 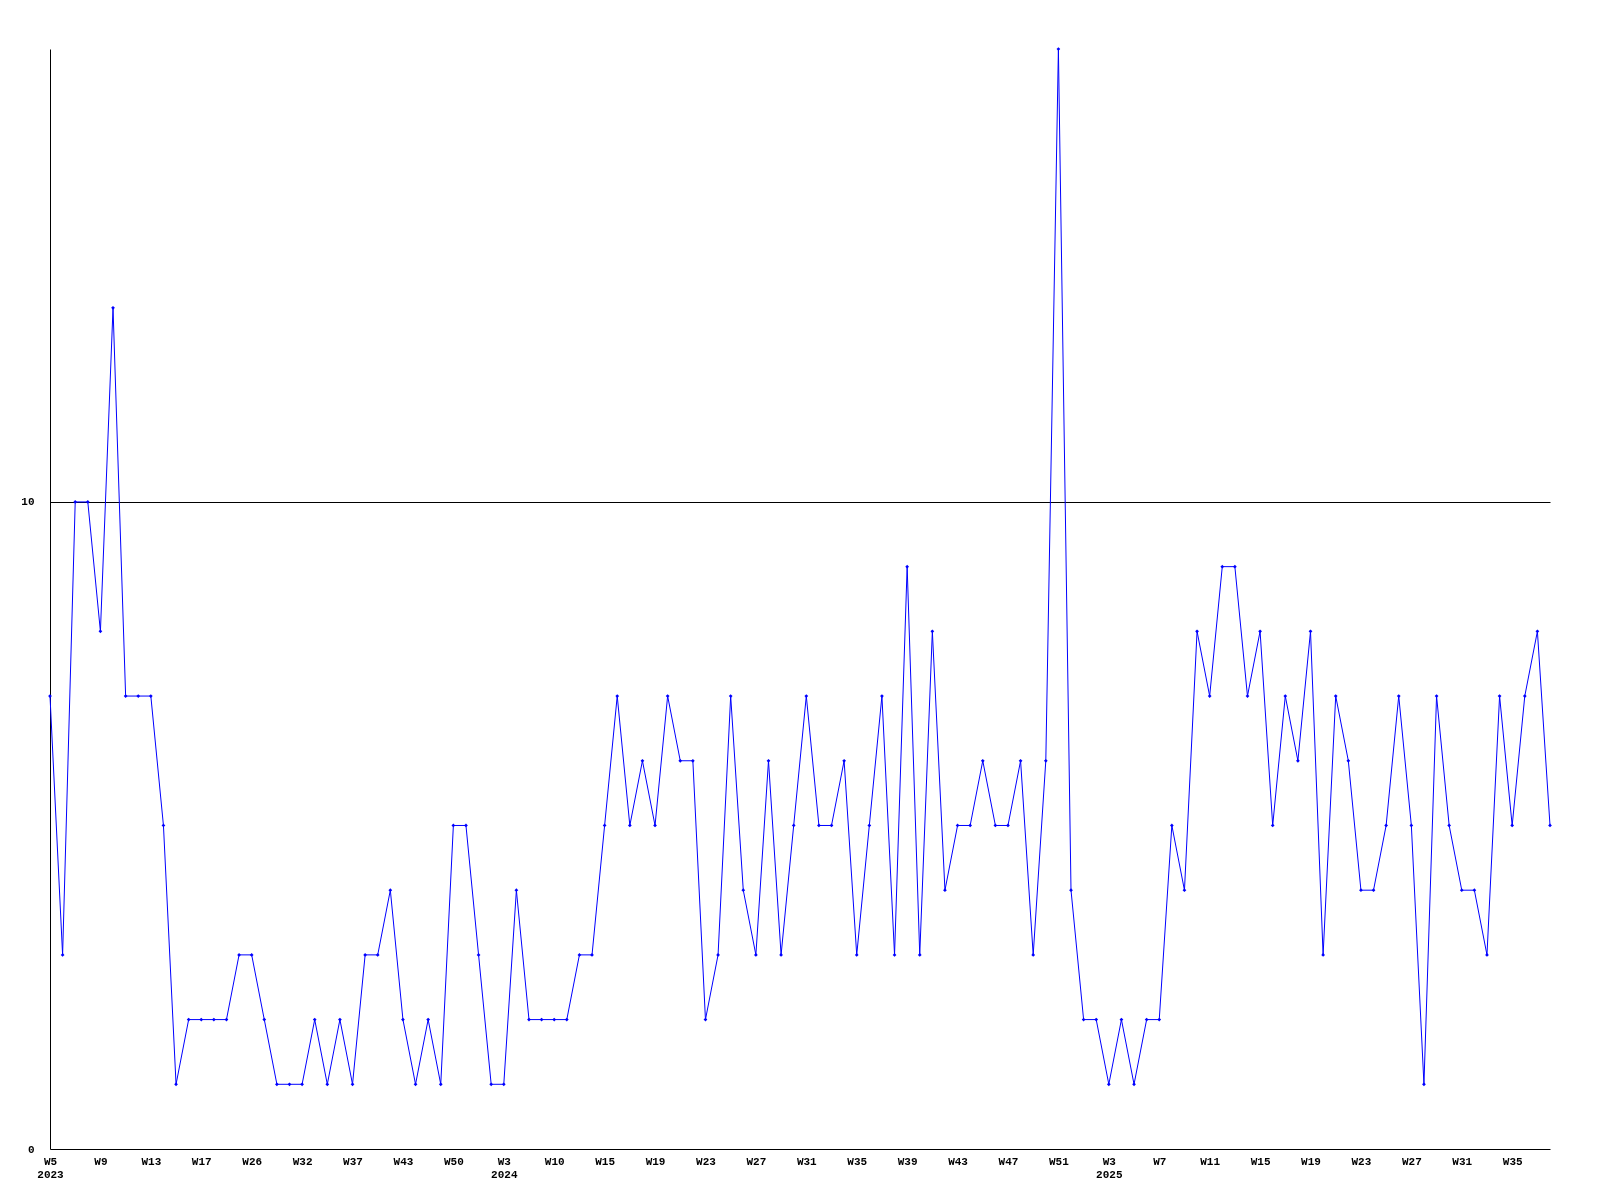 I want to click on x-tick-label: W3 2024, so click(x=504, y=1168).